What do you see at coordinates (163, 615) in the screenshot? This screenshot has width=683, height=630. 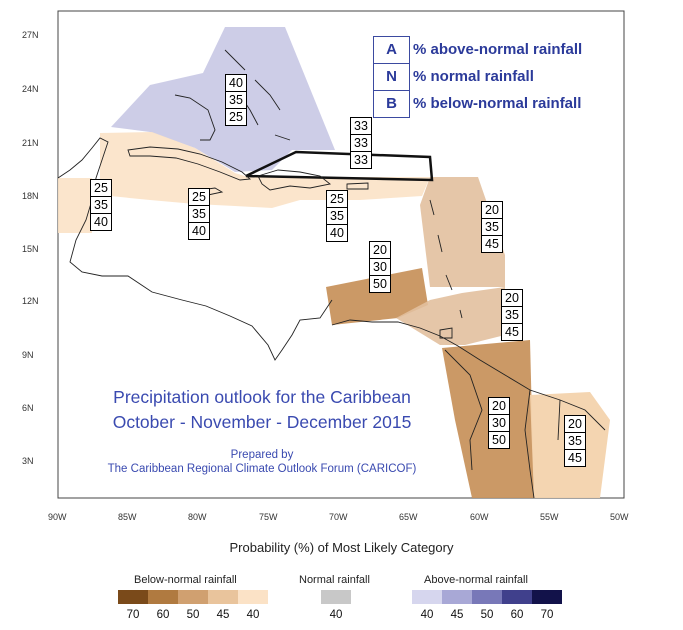 I see `swatch-value-below-60: 60` at bounding box center [163, 615].